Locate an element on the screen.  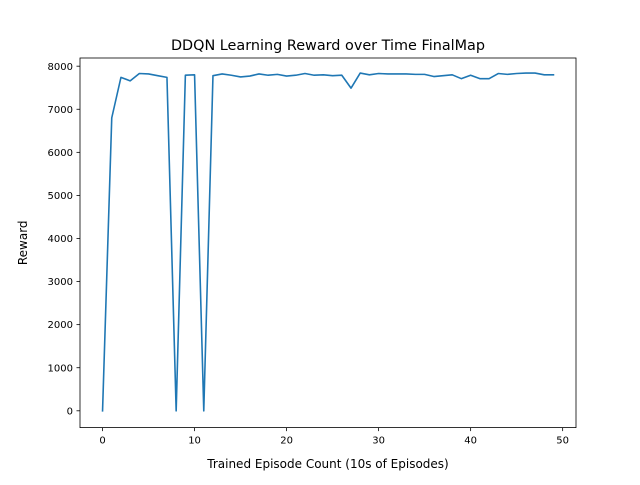
x-axis-label: Trained Episode Count (10s of Episodes) is located at coordinates (327, 464).